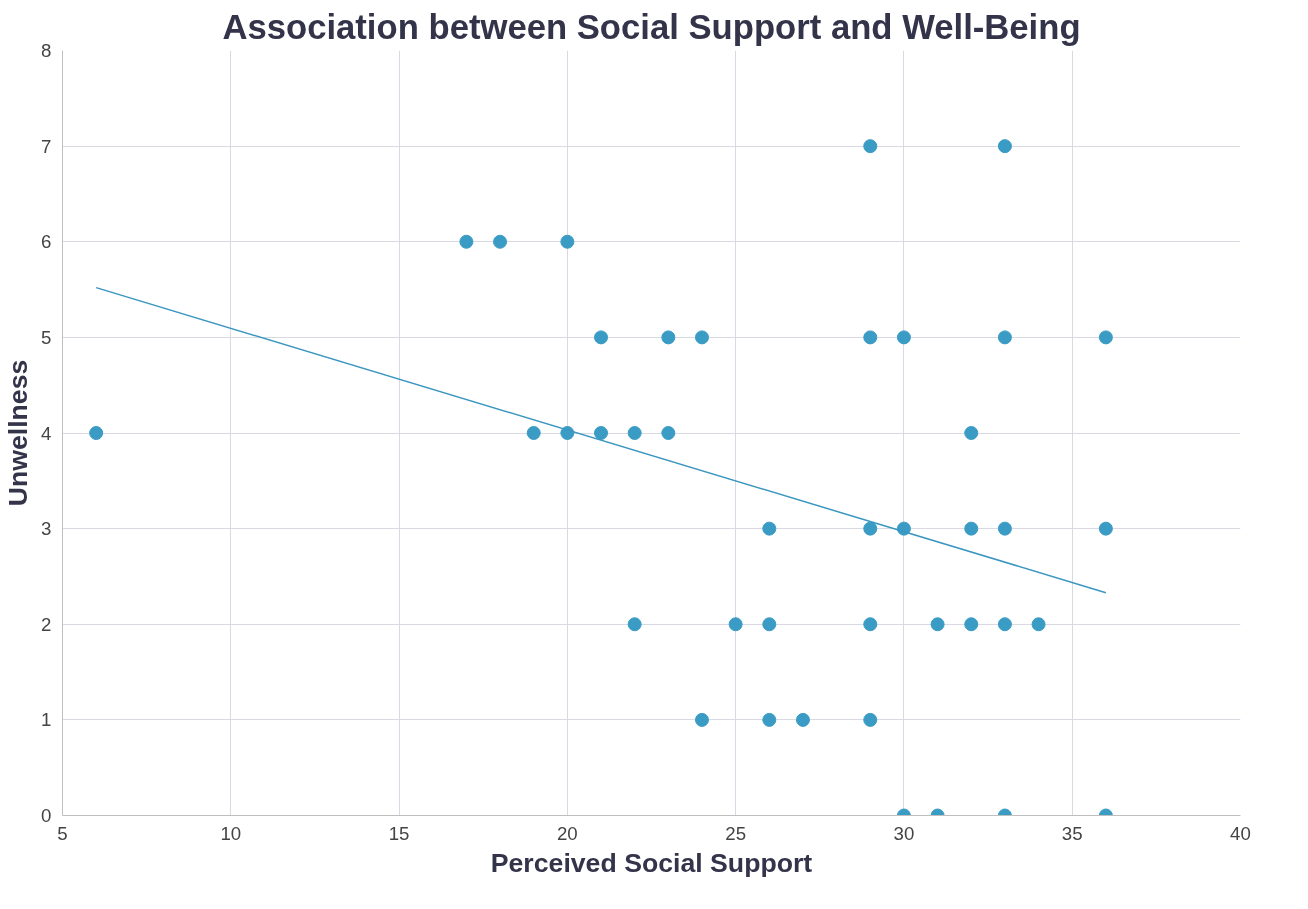 Image resolution: width=1308 pixels, height=909 pixels. I want to click on x-tick-label: 5, so click(62, 833).